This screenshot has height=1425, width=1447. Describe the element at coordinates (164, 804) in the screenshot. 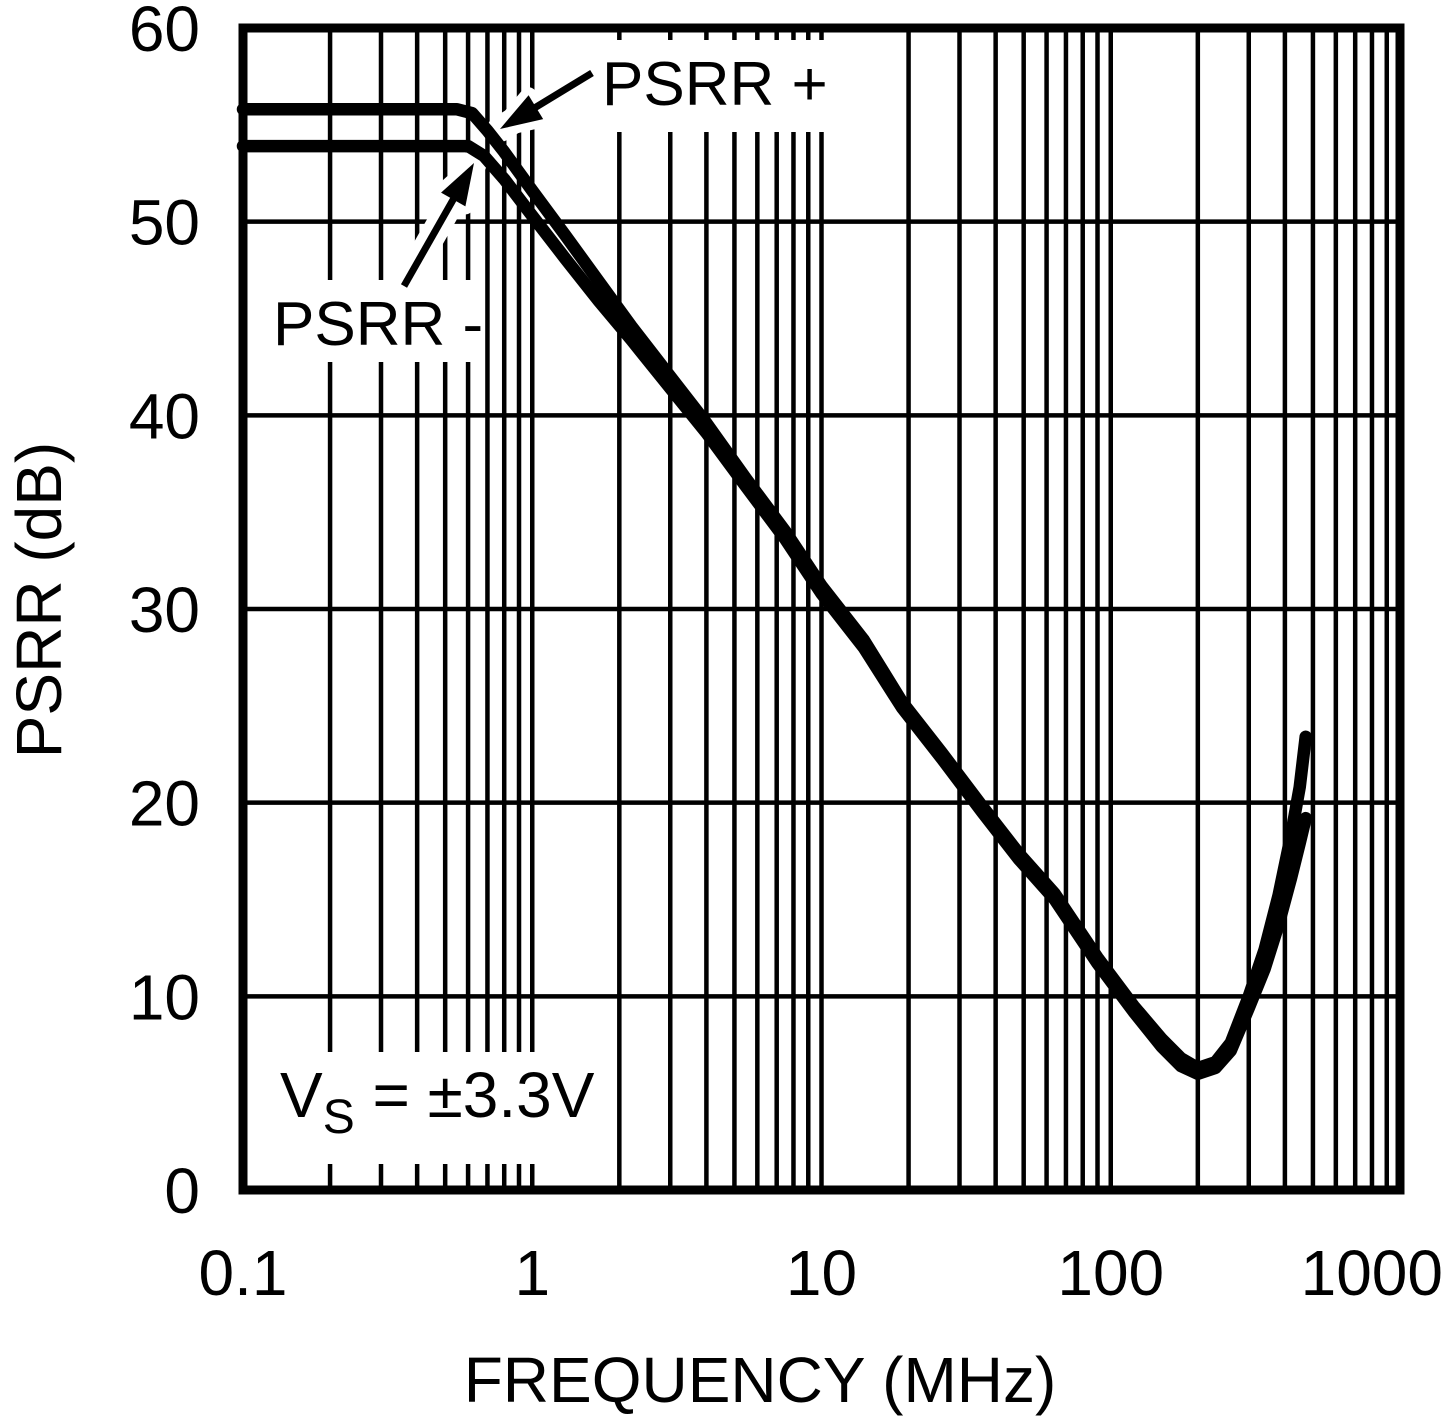

I see `y-tick-label-20: 20` at that location.